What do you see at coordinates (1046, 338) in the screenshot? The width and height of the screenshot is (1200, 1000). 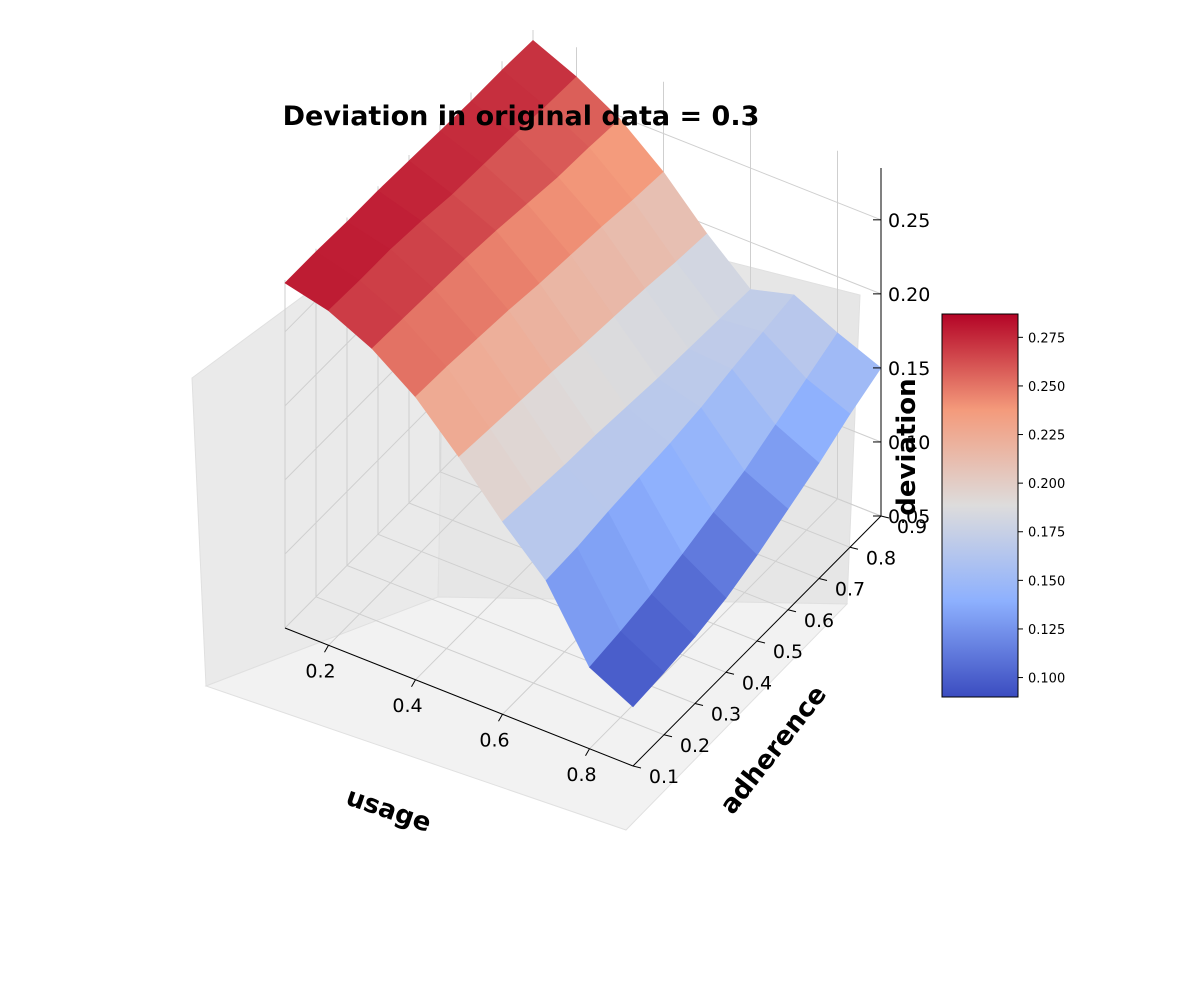 I see `colorbar-tick-label: 0.275` at bounding box center [1046, 338].